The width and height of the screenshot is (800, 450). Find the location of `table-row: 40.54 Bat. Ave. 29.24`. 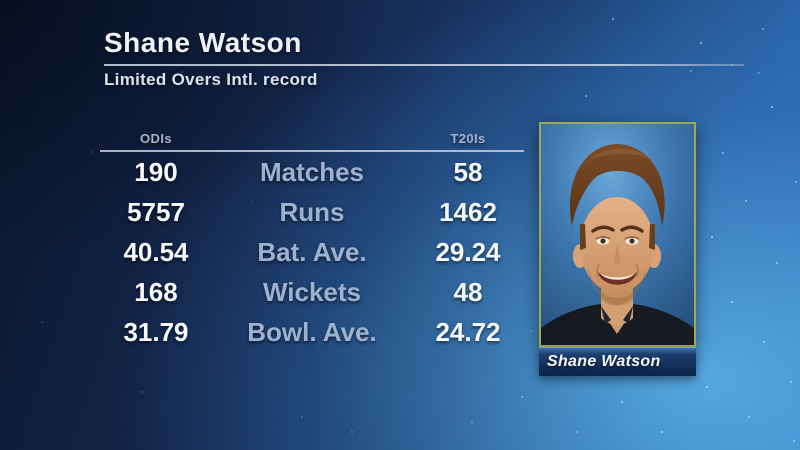

table-row: 40.54 Bat. Ave. 29.24 is located at coordinates (312, 252).